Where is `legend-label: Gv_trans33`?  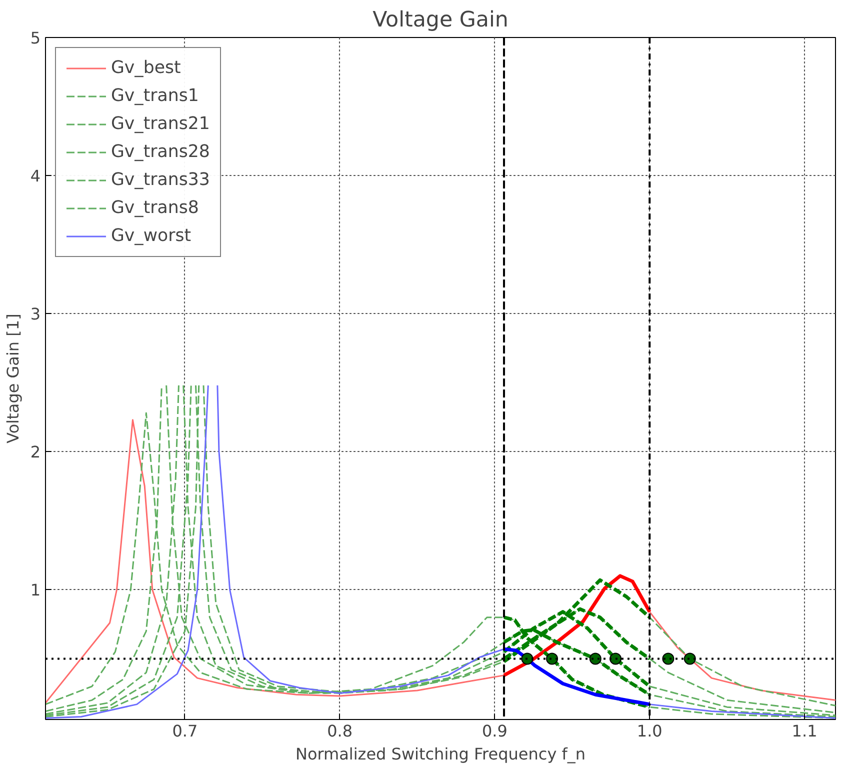 legend-label: Gv_trans33 is located at coordinates (160, 180).